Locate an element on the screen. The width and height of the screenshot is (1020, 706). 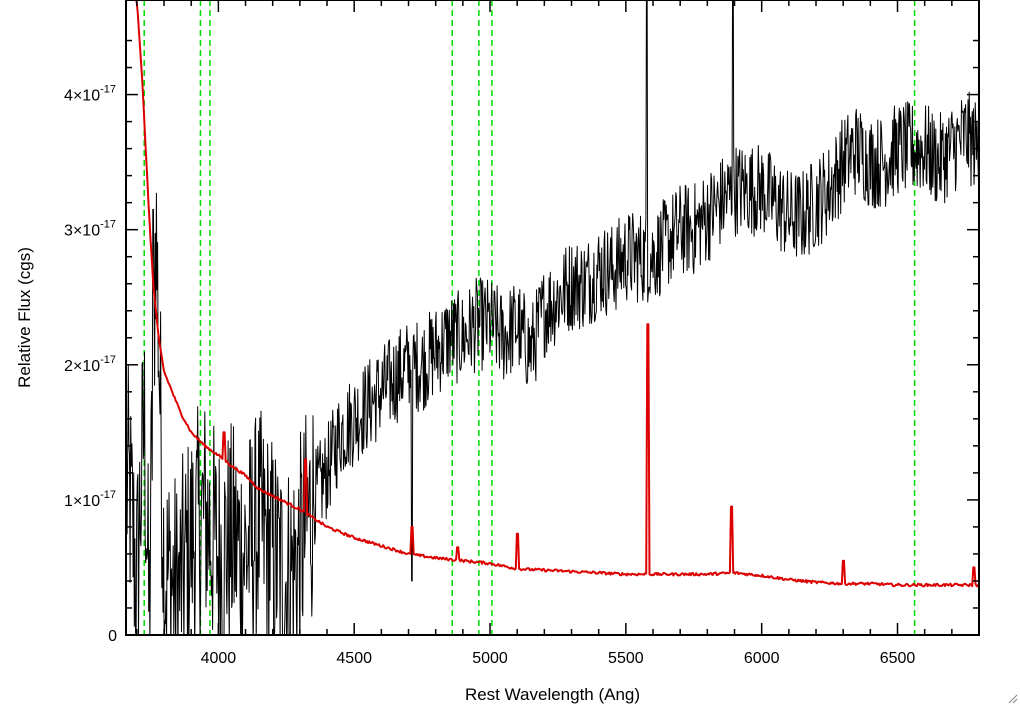
y-tick-label: 3×10⁻¹⁷ is located at coordinates (90, 229).